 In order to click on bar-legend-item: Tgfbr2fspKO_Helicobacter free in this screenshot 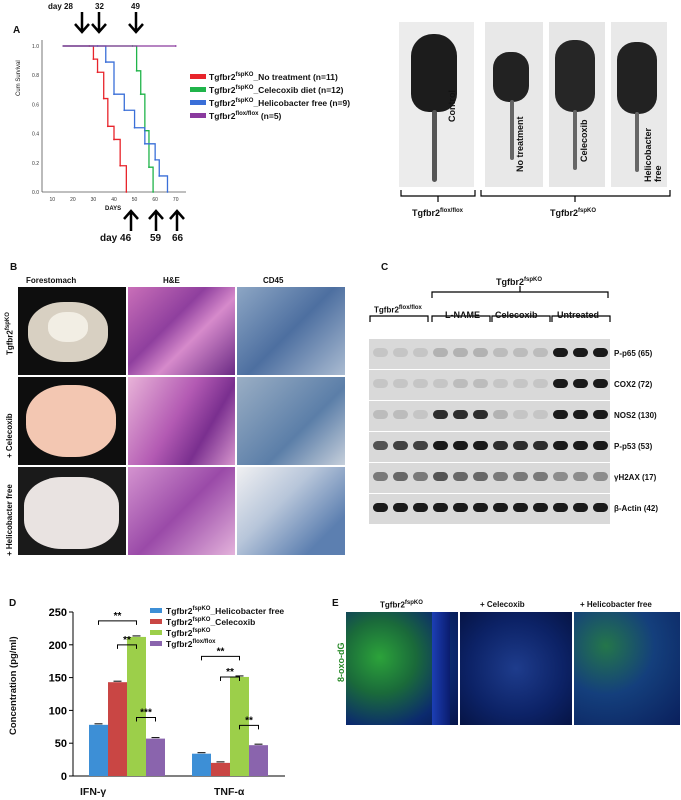, I will do `click(217, 610)`.